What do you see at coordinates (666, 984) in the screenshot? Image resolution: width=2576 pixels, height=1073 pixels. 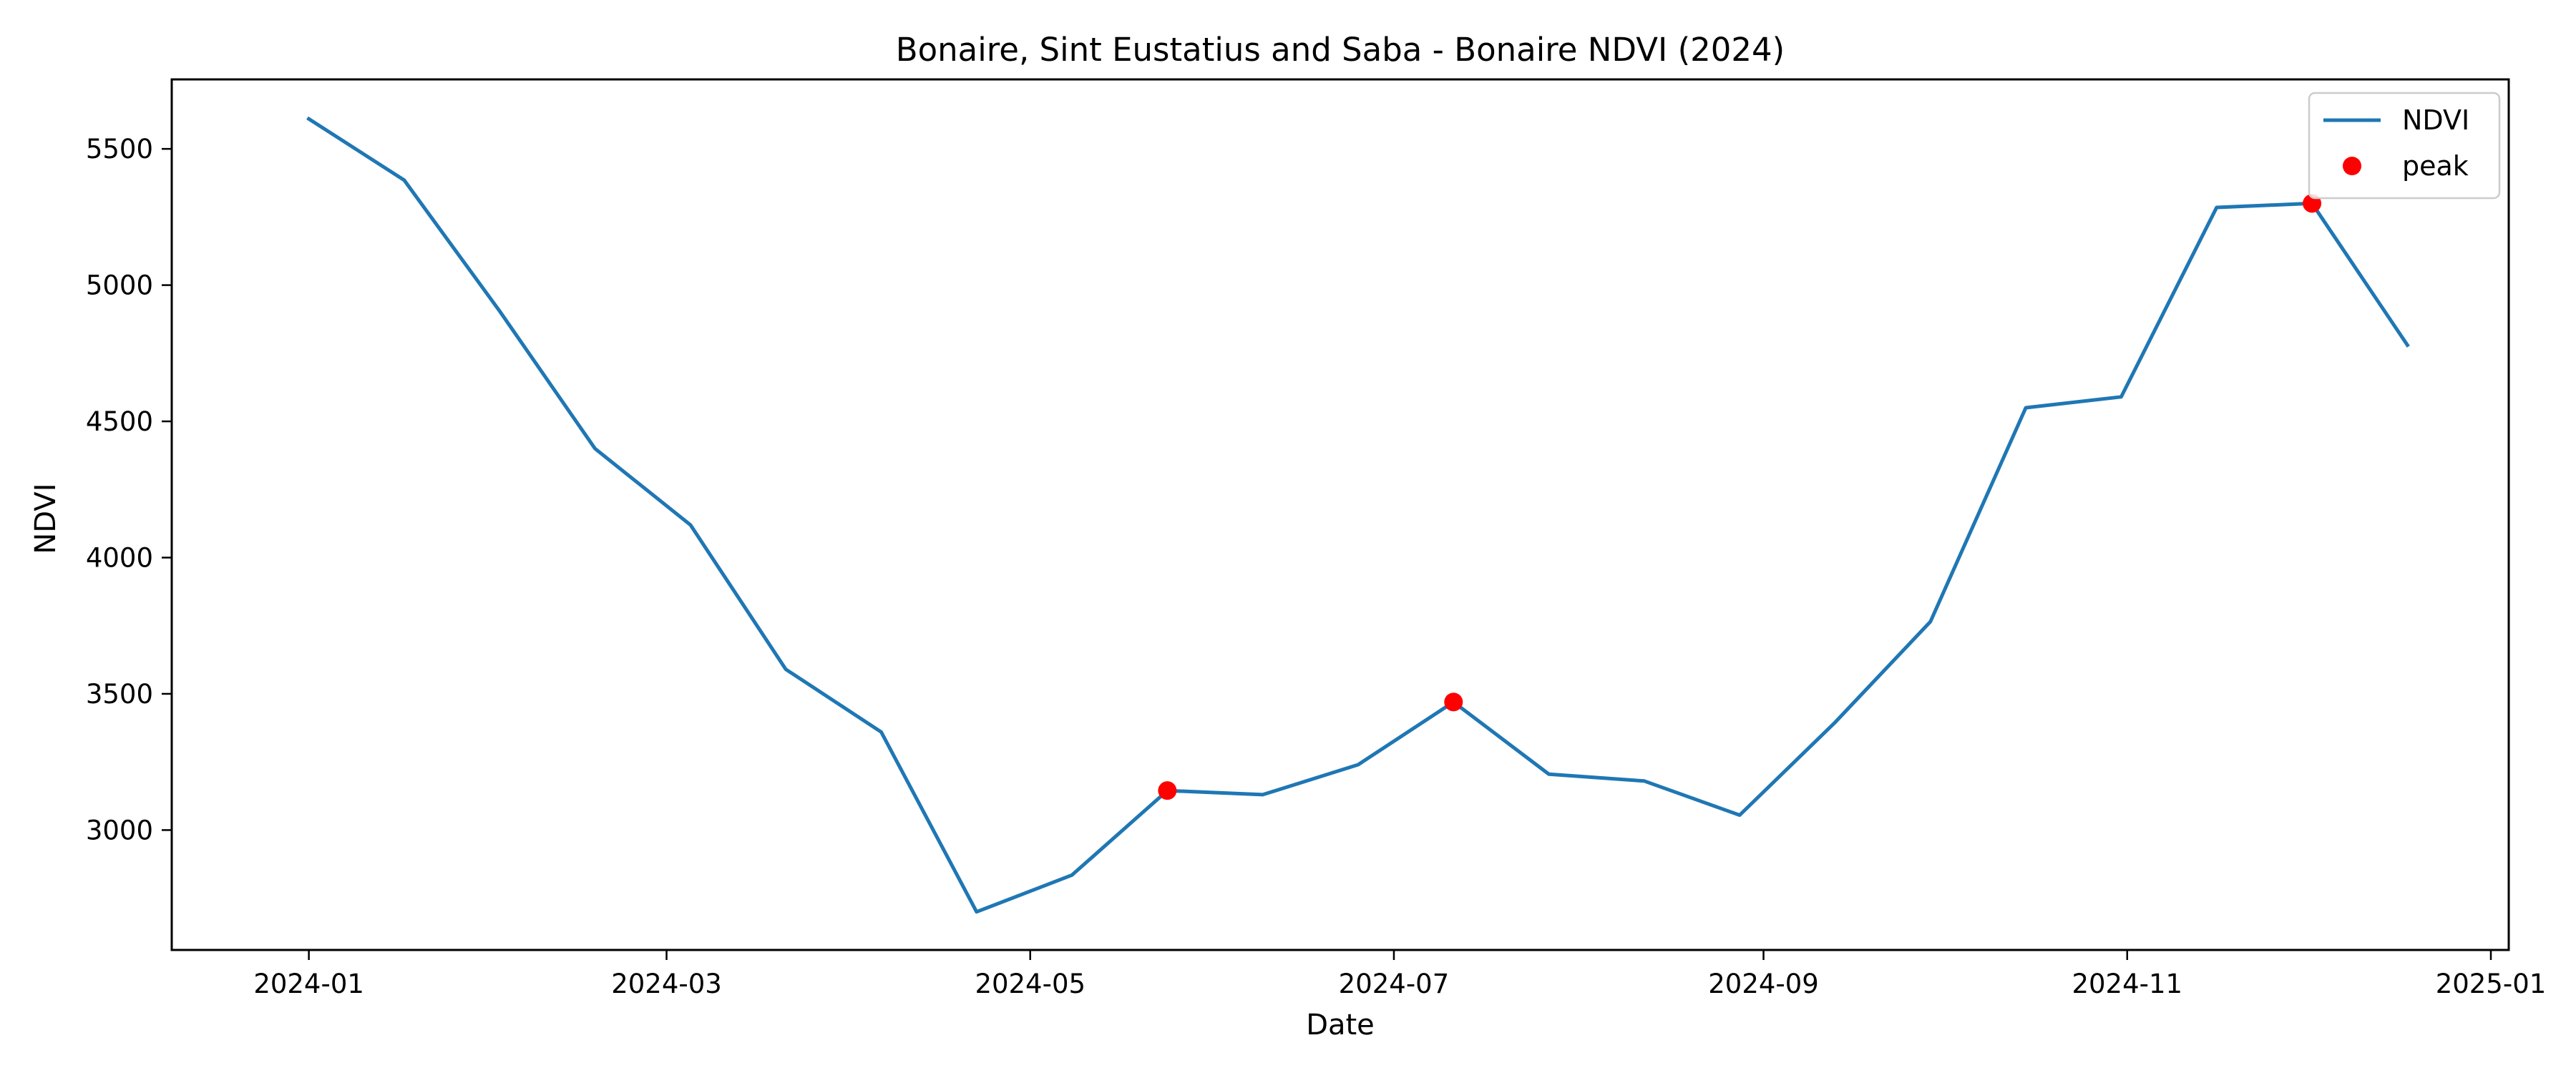 I see `x-tick-label: 2024-03` at bounding box center [666, 984].